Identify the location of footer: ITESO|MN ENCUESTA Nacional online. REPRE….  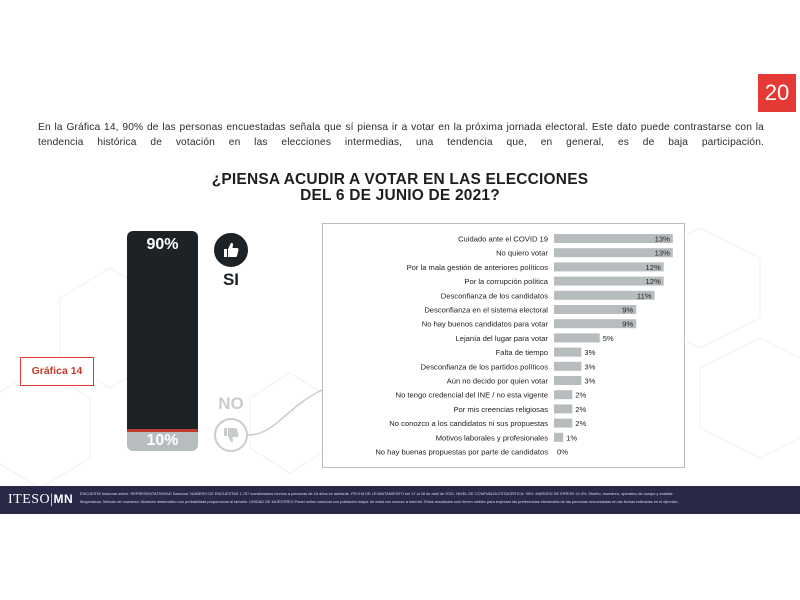
(400, 500).